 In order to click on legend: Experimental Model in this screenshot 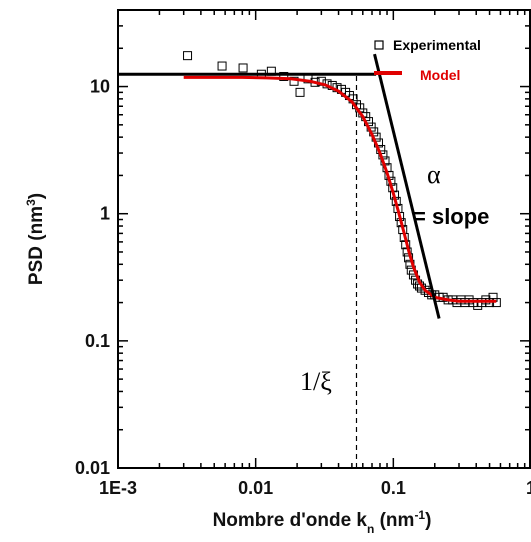, I will do `click(427, 60)`.